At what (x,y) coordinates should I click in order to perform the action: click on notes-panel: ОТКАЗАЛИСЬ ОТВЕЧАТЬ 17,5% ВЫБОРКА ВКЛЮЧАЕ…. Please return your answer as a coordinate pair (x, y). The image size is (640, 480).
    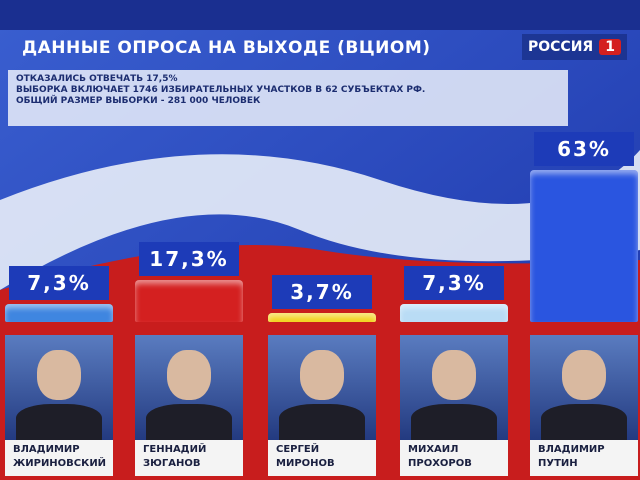
    Looking at the image, I should click on (288, 98).